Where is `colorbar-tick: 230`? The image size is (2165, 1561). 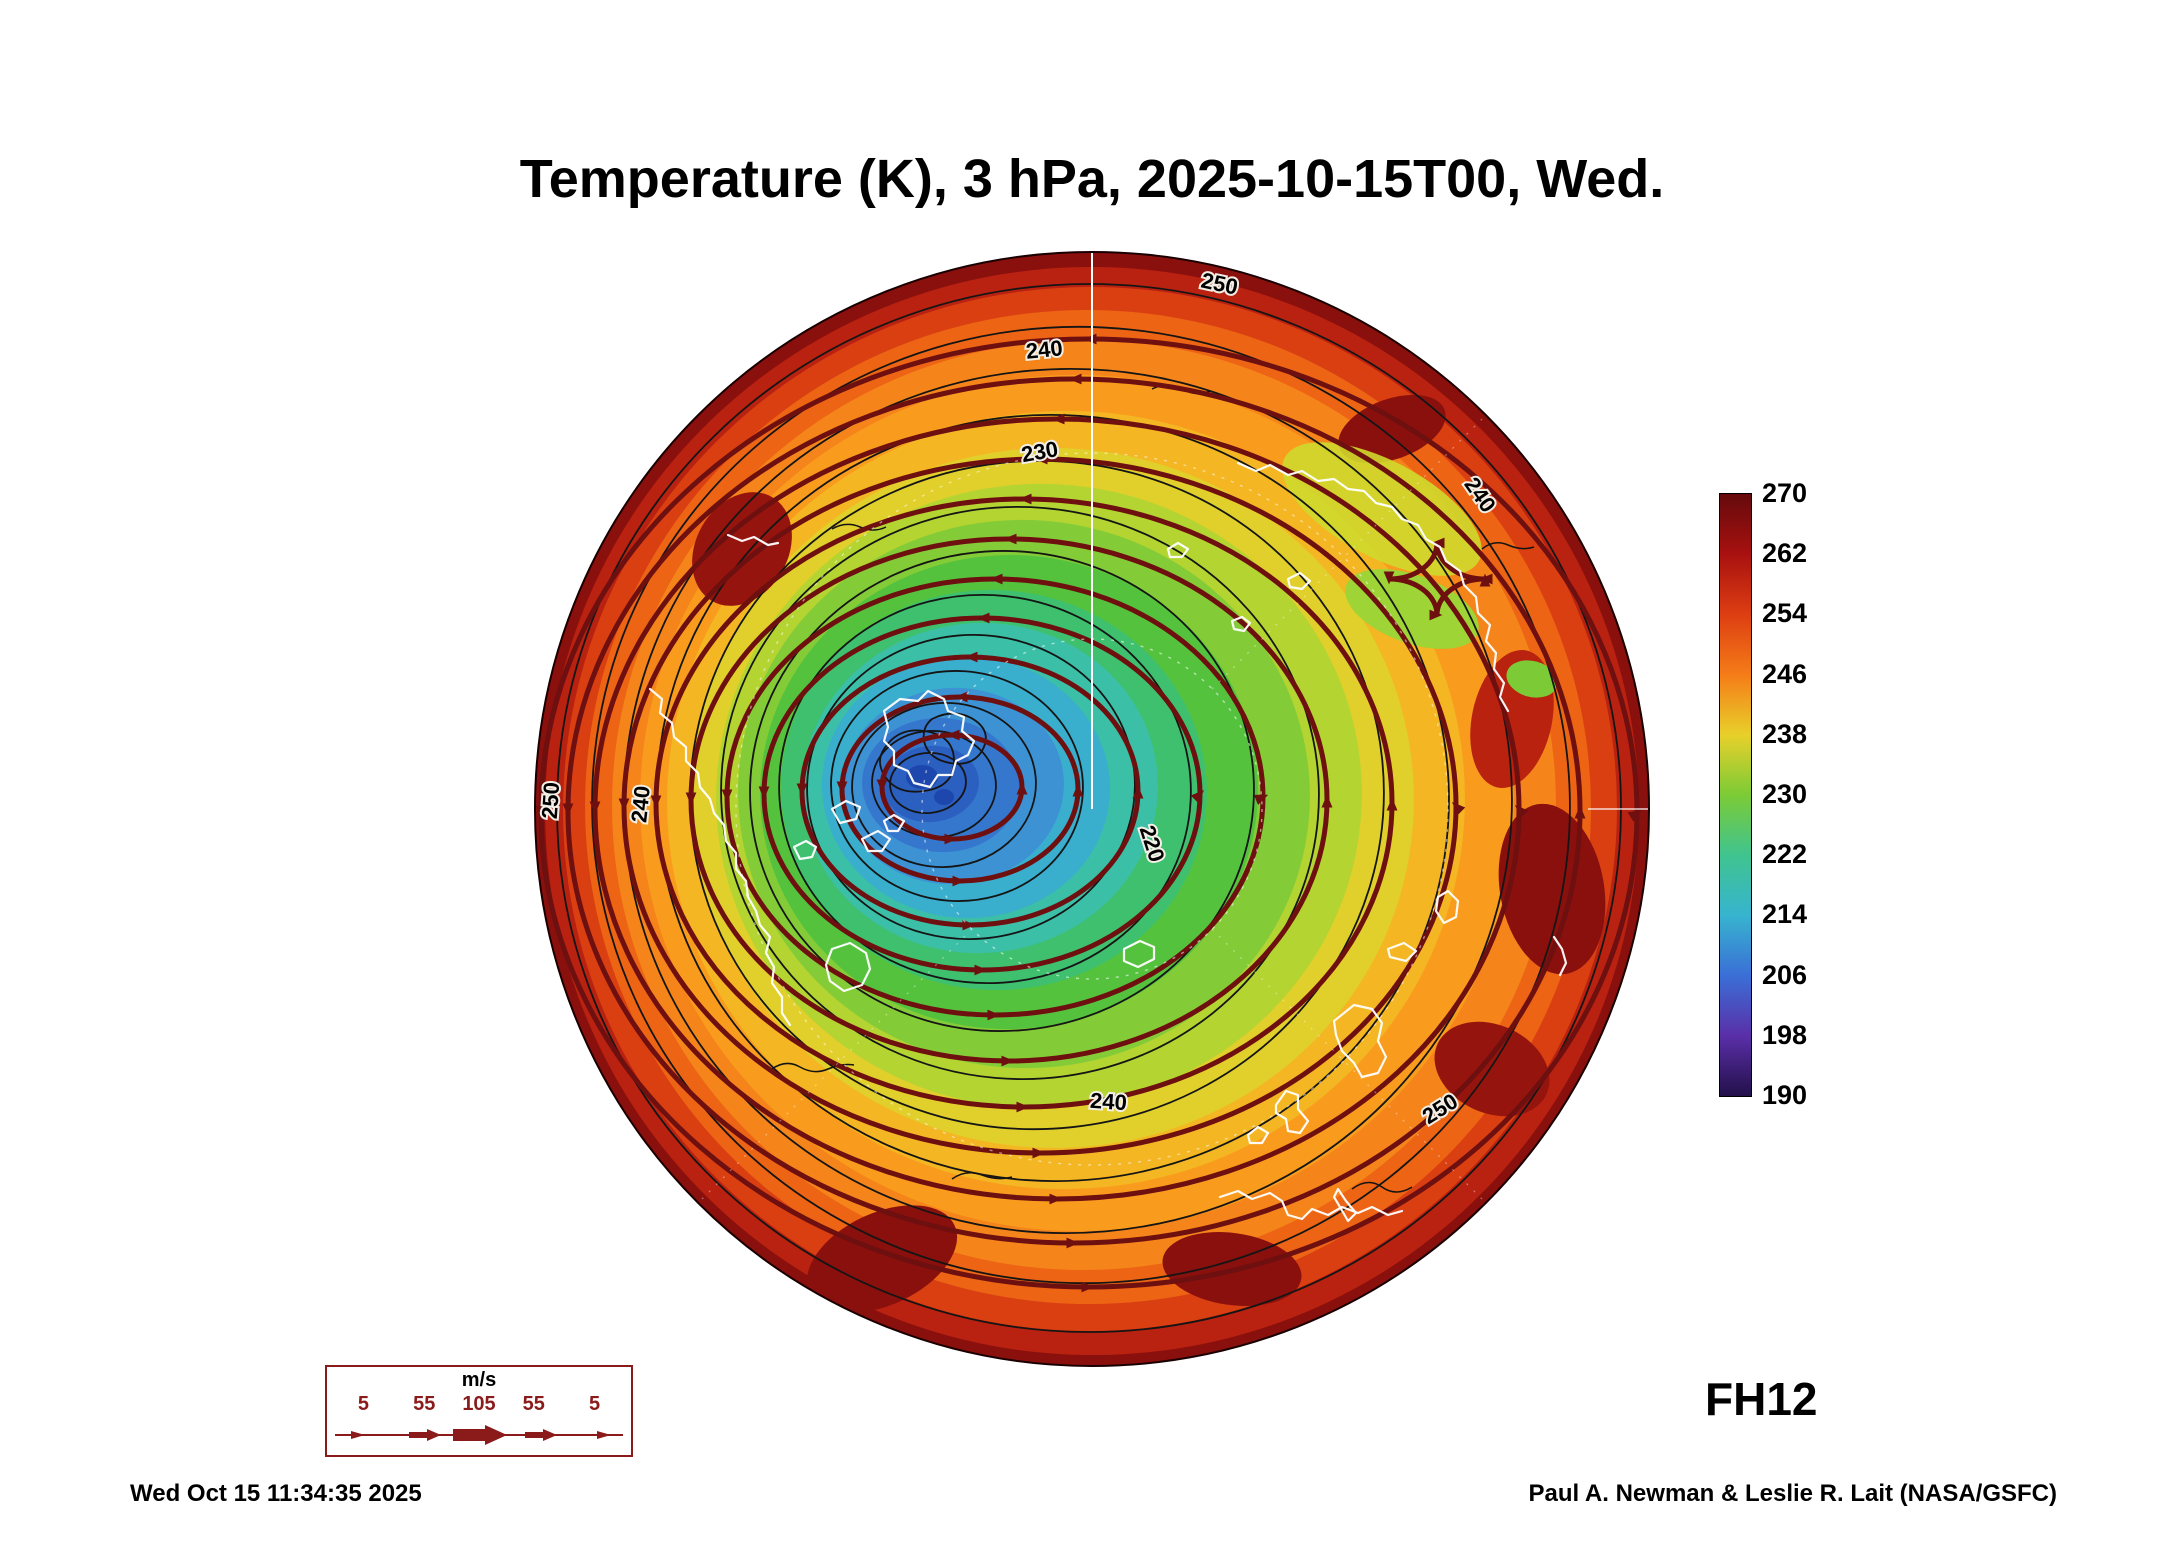 colorbar-tick: 230 is located at coordinates (1785, 793).